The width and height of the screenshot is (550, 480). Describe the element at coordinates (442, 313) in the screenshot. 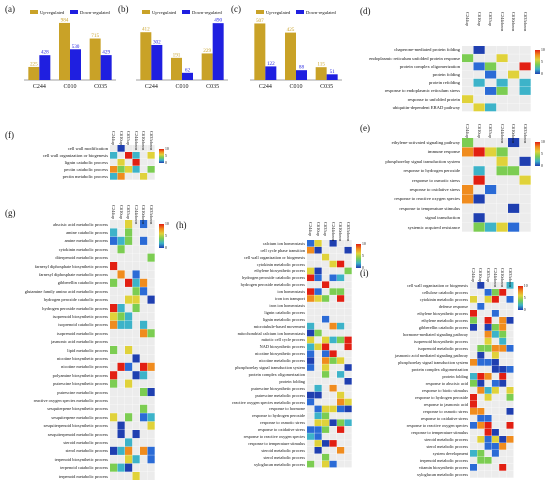

I see `heatmap-i-row-label: ethylene biosynthetic process` at that location.